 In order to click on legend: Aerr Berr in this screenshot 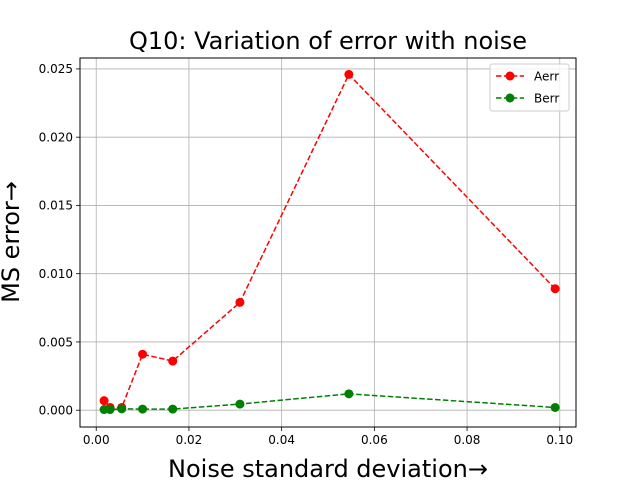, I will do `click(529, 87)`.